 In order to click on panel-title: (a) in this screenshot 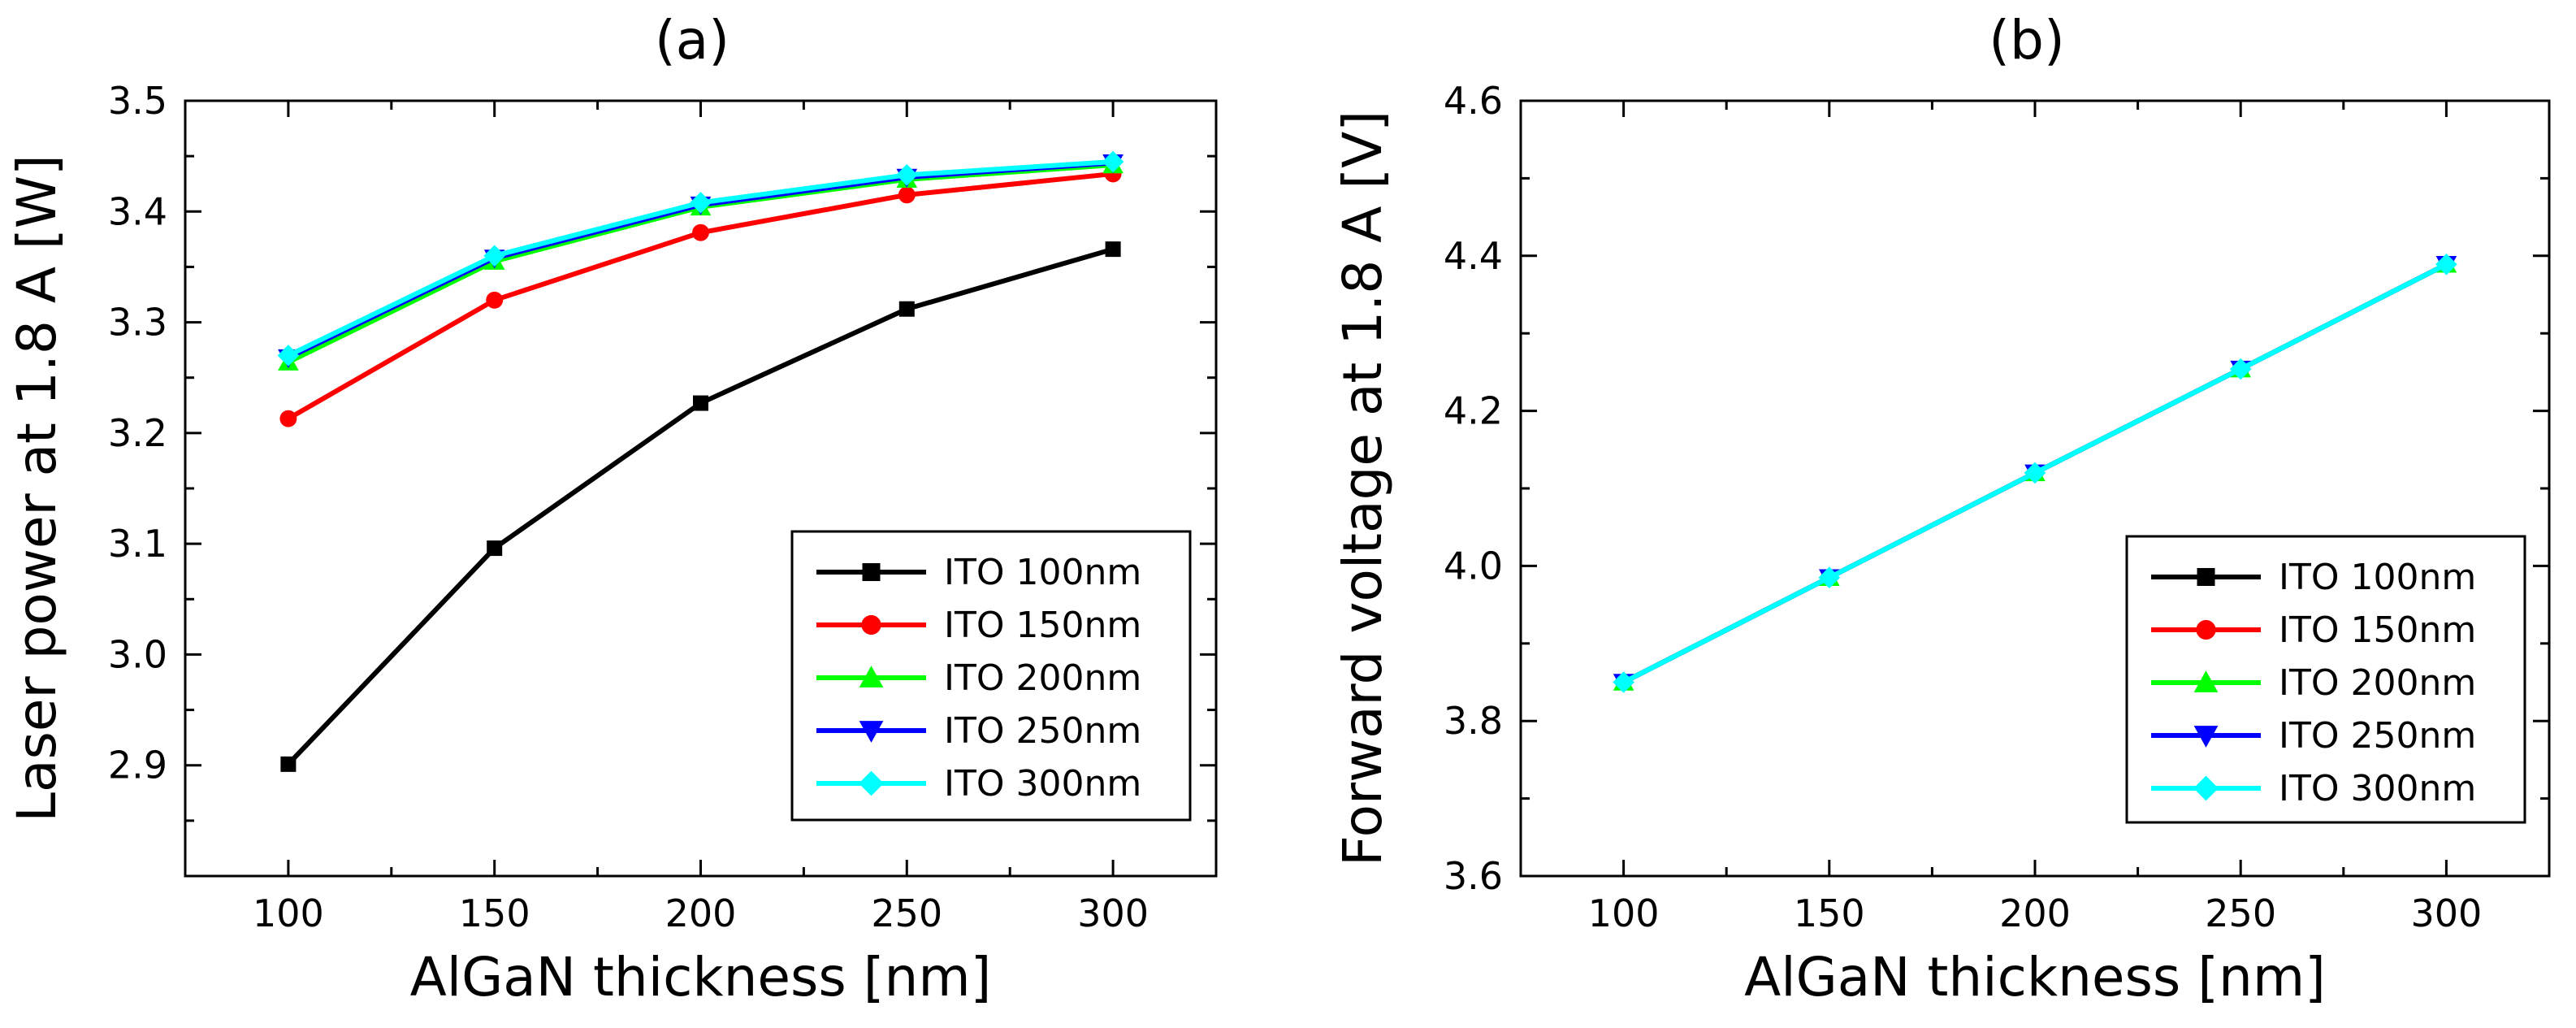, I will do `click(692, 40)`.